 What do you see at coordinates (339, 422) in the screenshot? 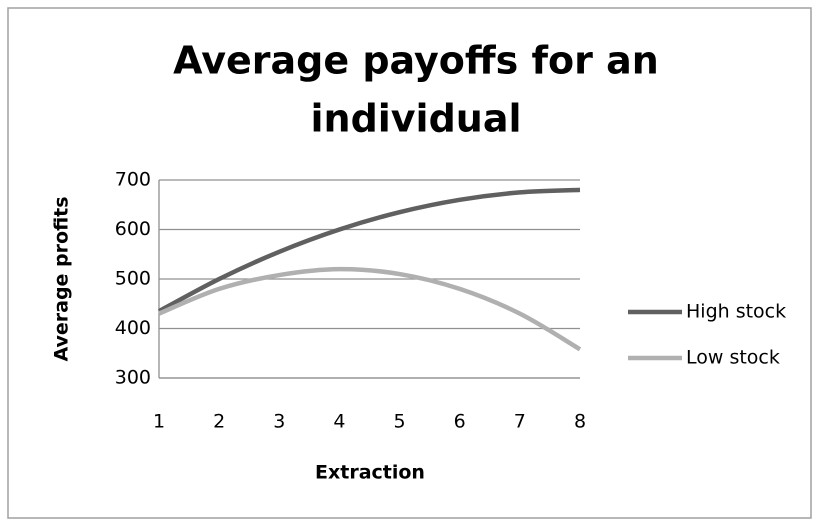
I see `x-tick-label: 4` at bounding box center [339, 422].